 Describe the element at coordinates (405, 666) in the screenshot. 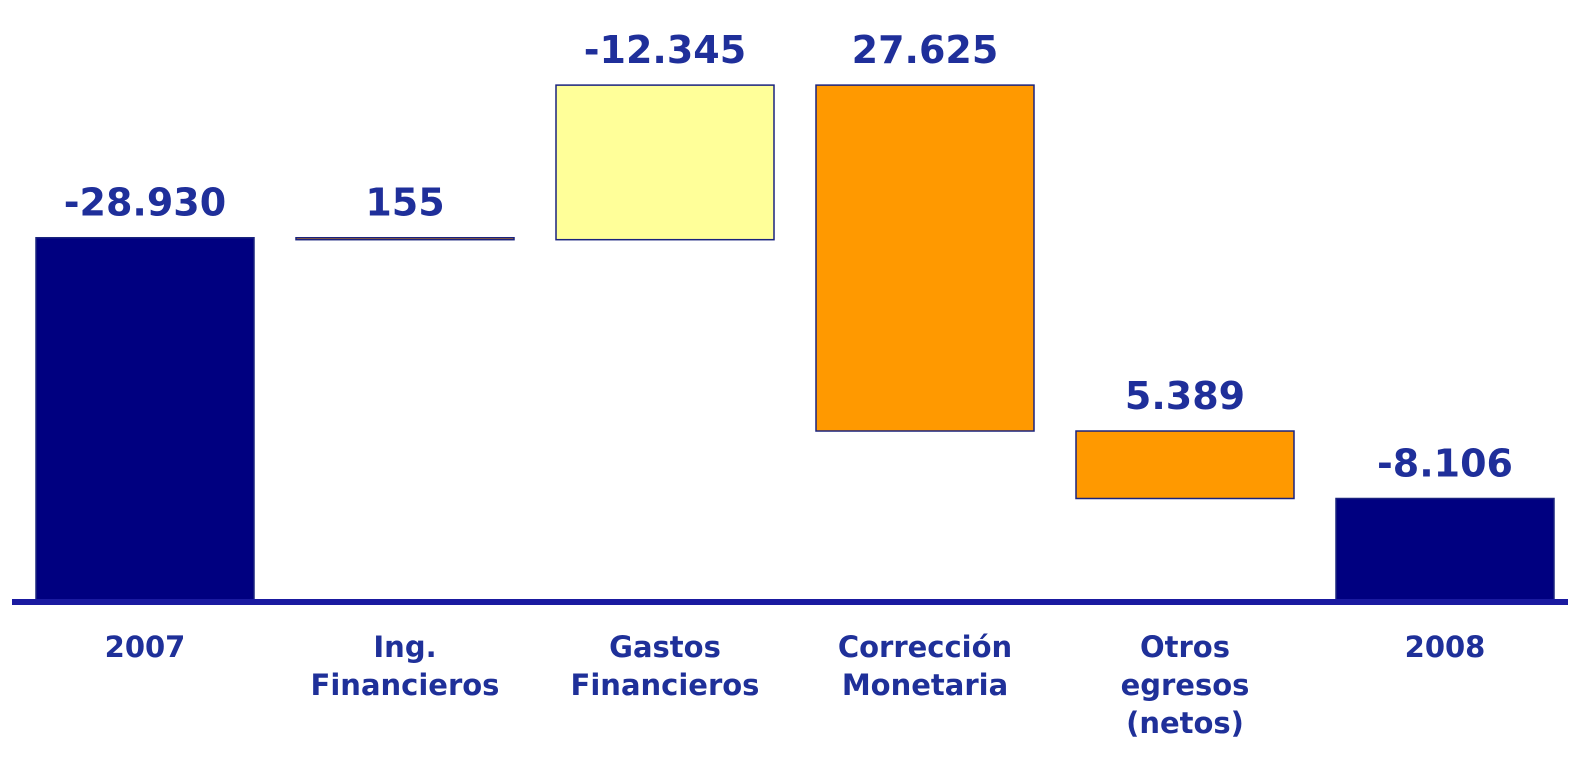

I see `category-label: Ing. Financieros` at that location.